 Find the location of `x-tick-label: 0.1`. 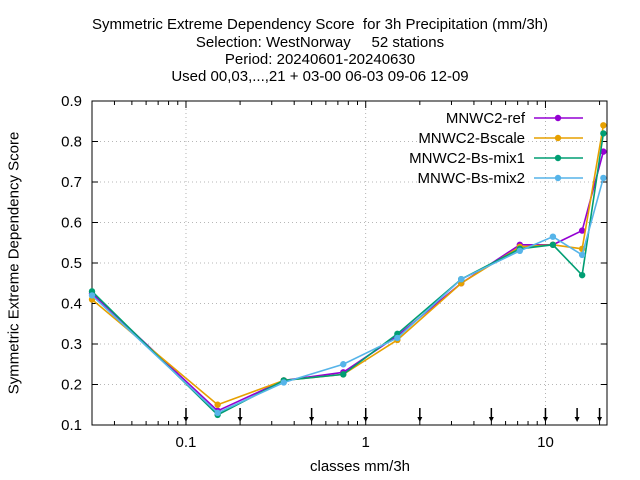

x-tick-label: 0.1 is located at coordinates (186, 442).